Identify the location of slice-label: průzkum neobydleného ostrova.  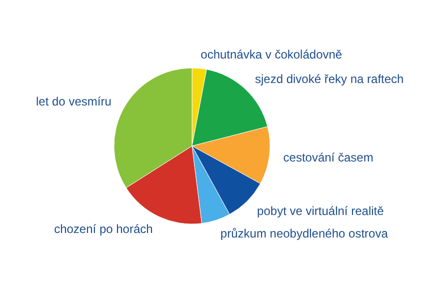
(304, 233).